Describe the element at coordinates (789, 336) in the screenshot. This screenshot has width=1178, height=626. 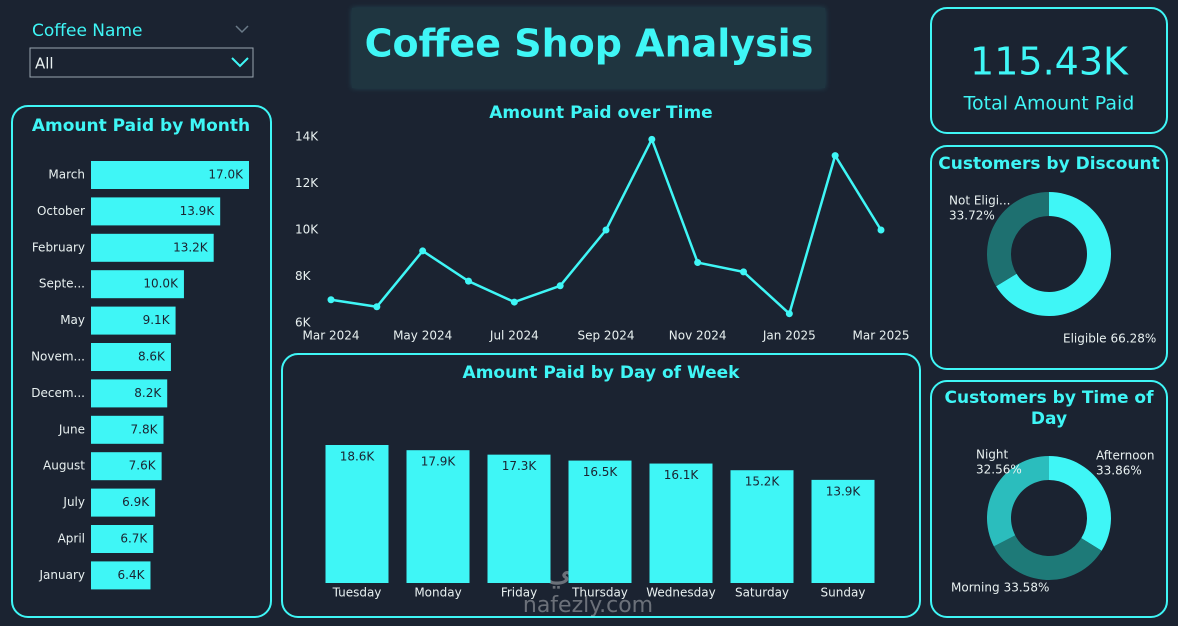
I see `x-tick-label: Jan 2025` at that location.